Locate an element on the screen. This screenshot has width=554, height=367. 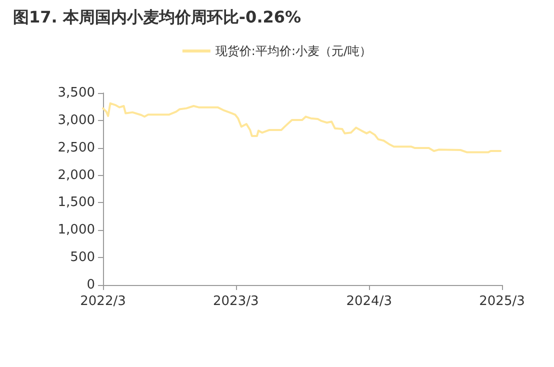
y-tick-label: 2,000 is located at coordinates (76, 175).